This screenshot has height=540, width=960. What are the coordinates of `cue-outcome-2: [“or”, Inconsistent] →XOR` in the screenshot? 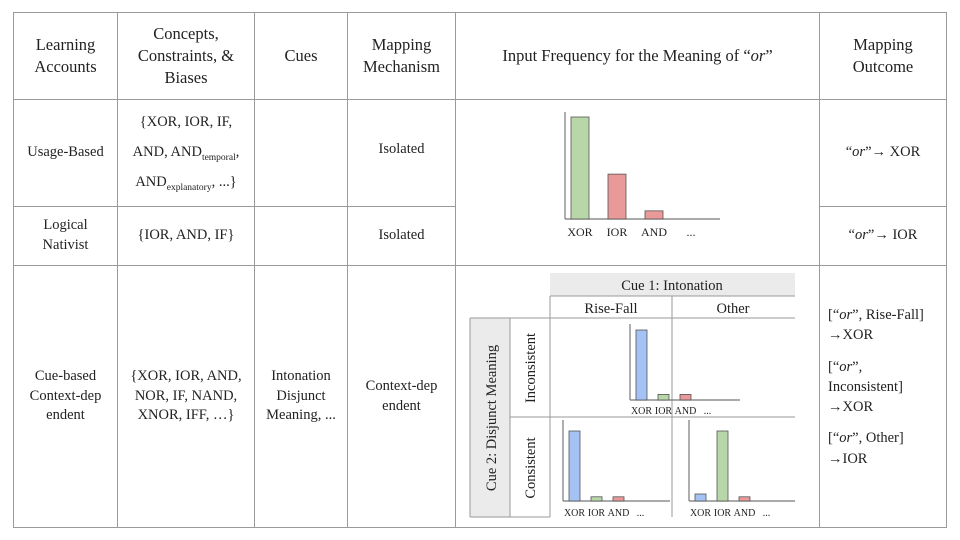 It's located at (873, 387).